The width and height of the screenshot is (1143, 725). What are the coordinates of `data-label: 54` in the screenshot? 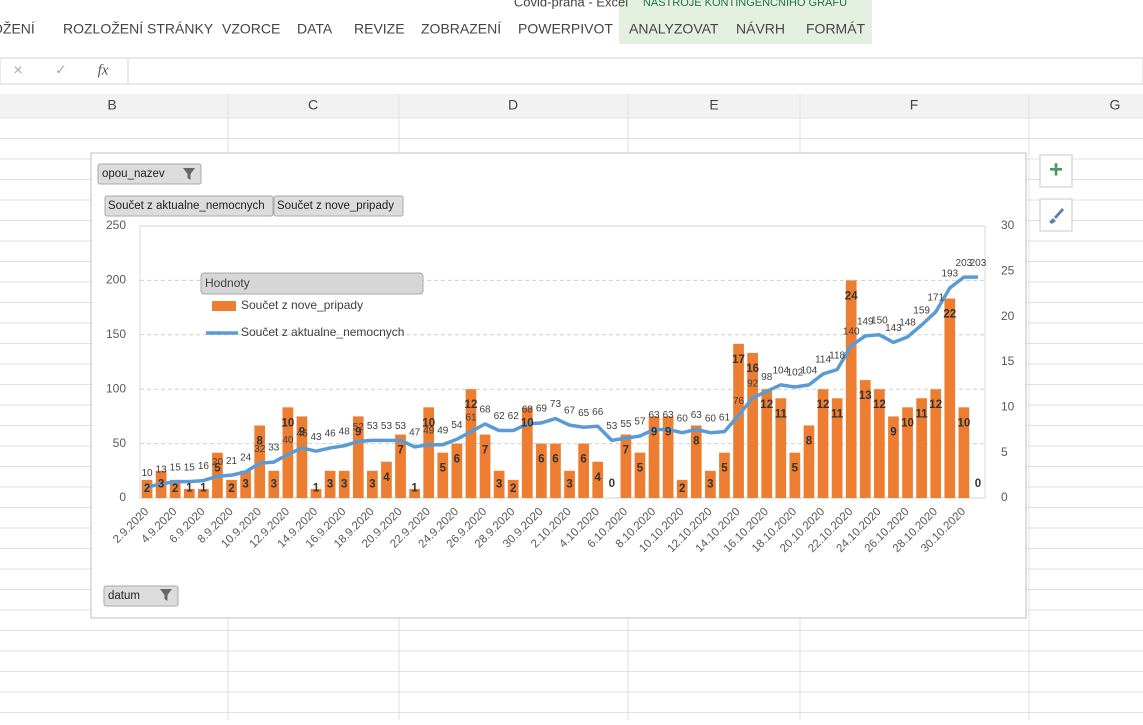 It's located at (457, 425).